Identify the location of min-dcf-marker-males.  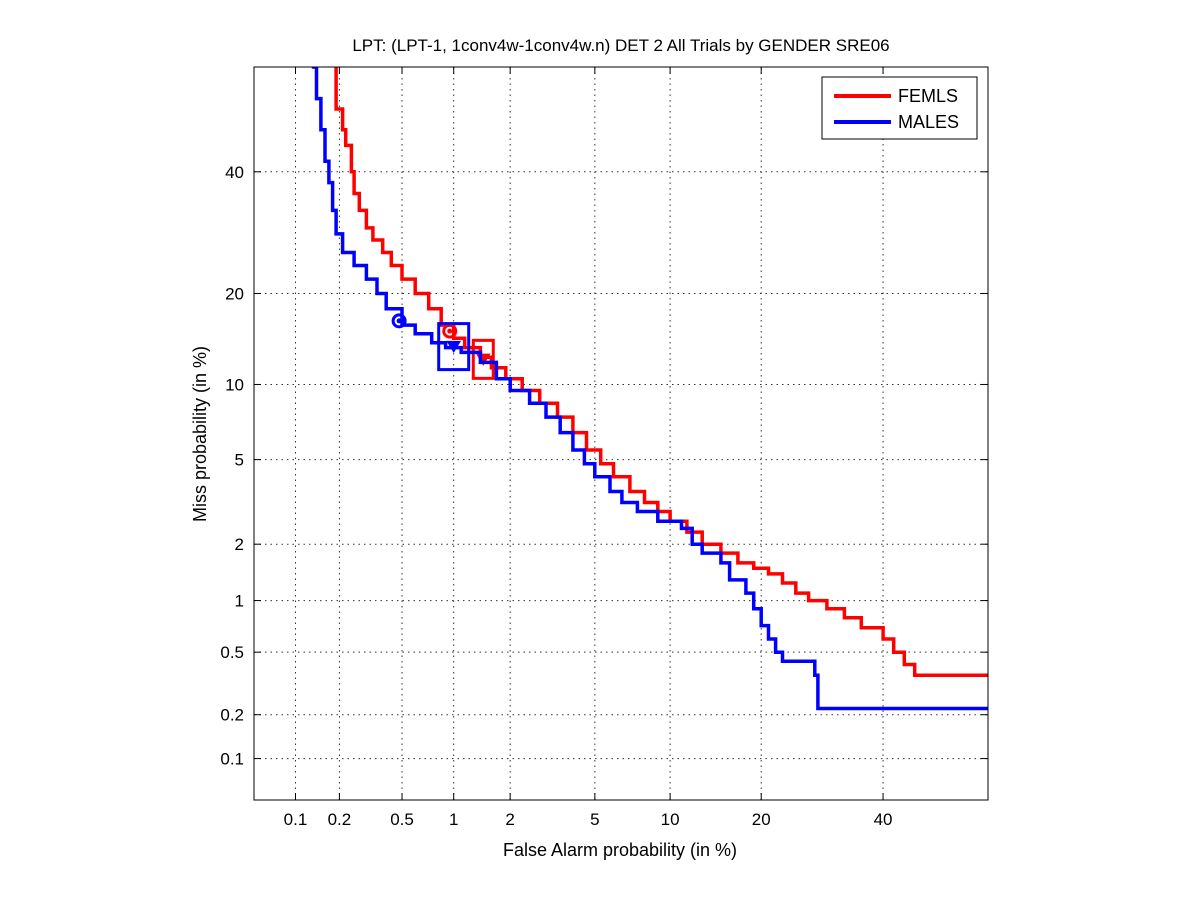
(399, 321).